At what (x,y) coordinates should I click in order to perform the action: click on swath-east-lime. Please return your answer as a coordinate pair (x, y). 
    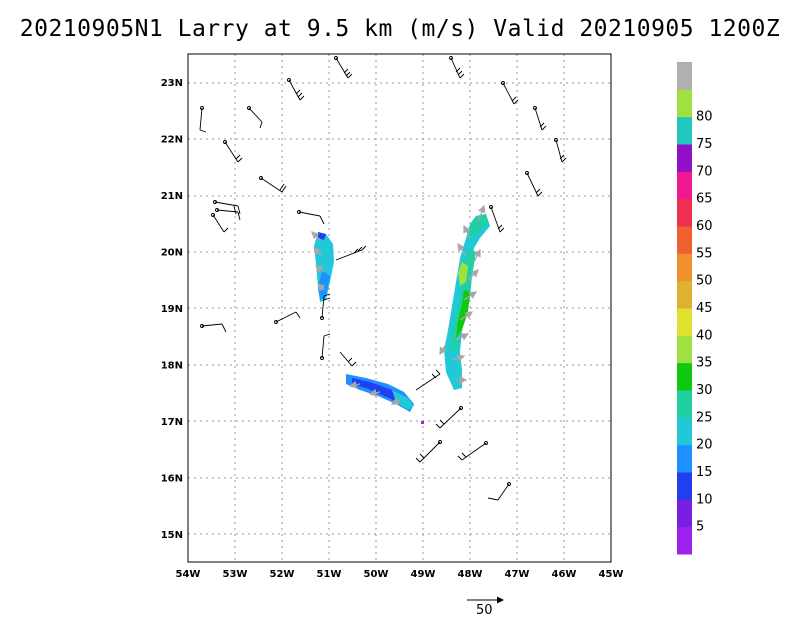
    Looking at the image, I should click on (463, 274).